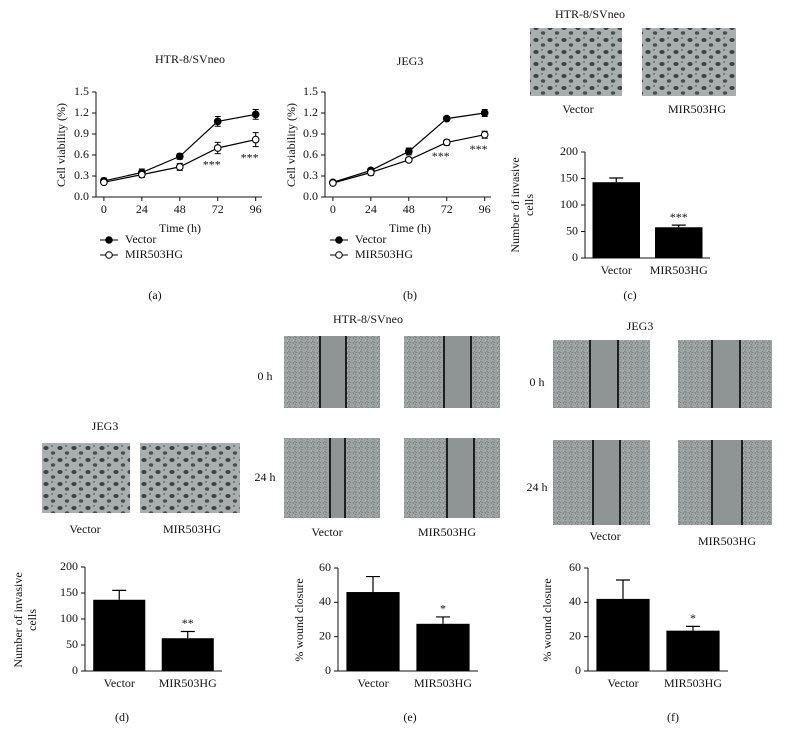 Image resolution: width=792 pixels, height=736 pixels. What do you see at coordinates (180, 228) in the screenshot?
I see `x-axis-label: Time (h)` at bounding box center [180, 228].